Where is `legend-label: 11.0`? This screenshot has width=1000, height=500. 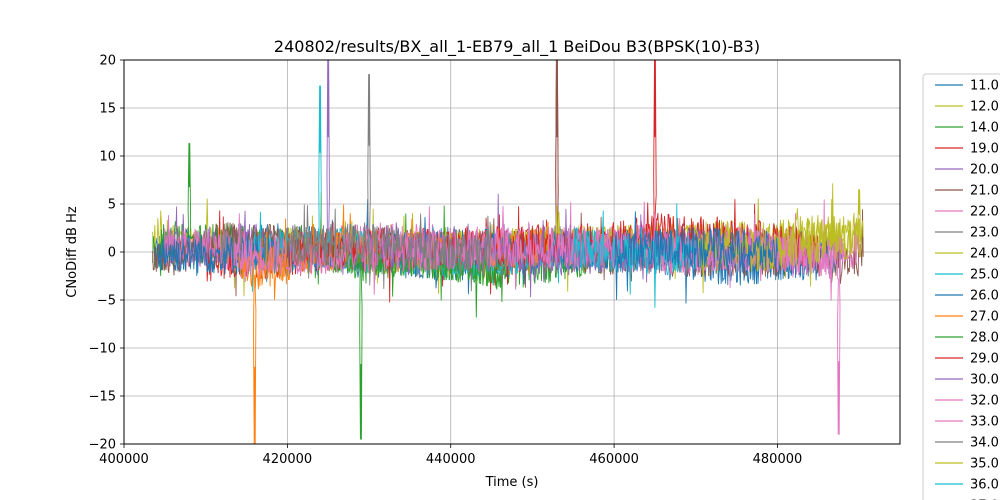 legend-label: 11.0 is located at coordinates (984, 86).